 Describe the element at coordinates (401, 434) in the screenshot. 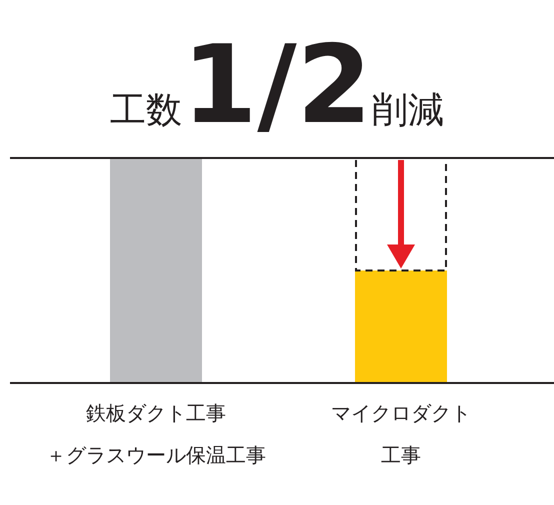

I see `x-tick-label: マイクロダクト工事` at that location.